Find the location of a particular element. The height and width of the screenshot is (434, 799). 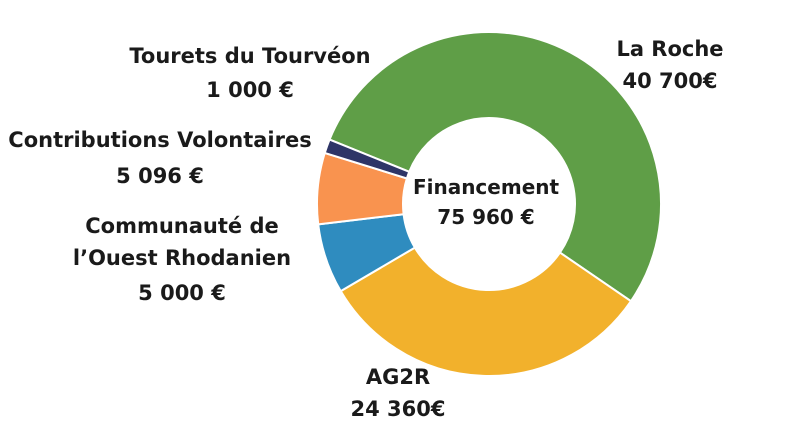

slice-label-la-roche: La Roche 40 700€ is located at coordinates (669, 65).